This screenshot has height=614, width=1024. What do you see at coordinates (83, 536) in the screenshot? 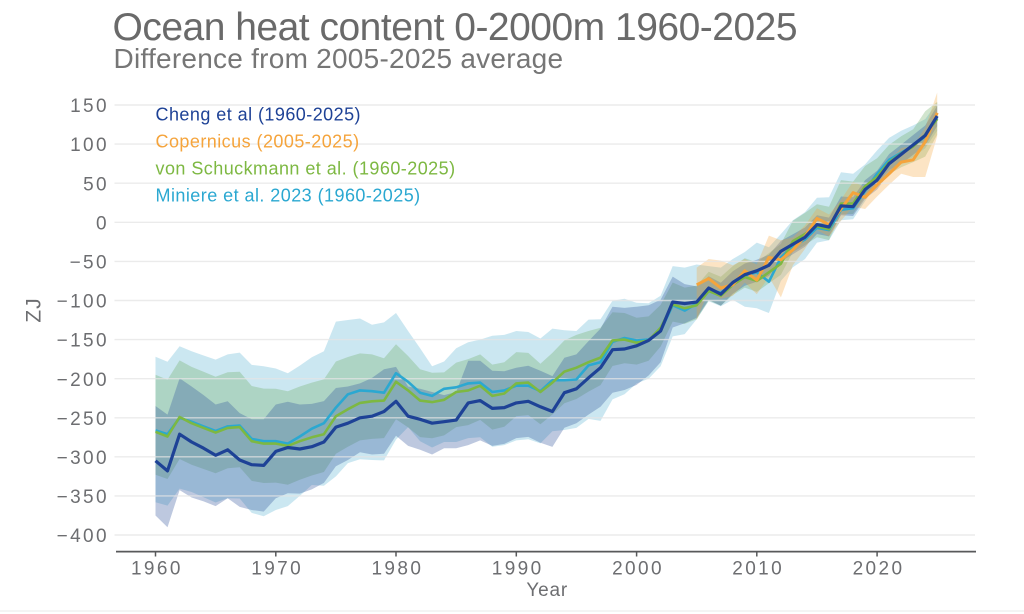
I see `svg-text: −400` at bounding box center [83, 536].